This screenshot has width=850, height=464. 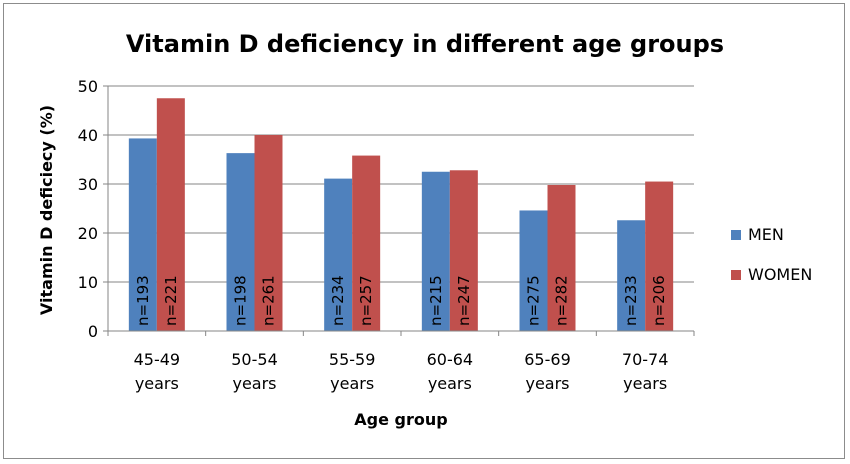 I want to click on bar-data-label: n=215, so click(x=436, y=300).